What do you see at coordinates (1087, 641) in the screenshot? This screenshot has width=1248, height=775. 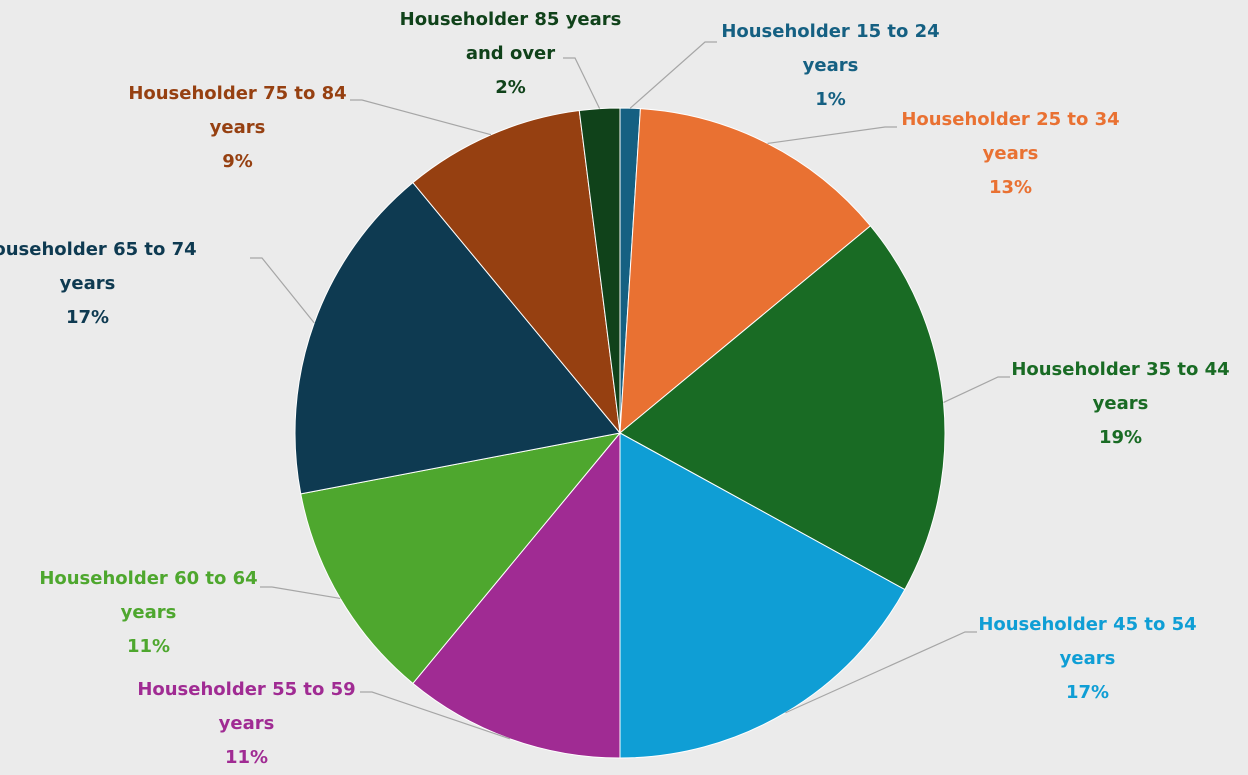 I see `slice-label: Householder 45 to 54 years` at bounding box center [1087, 641].